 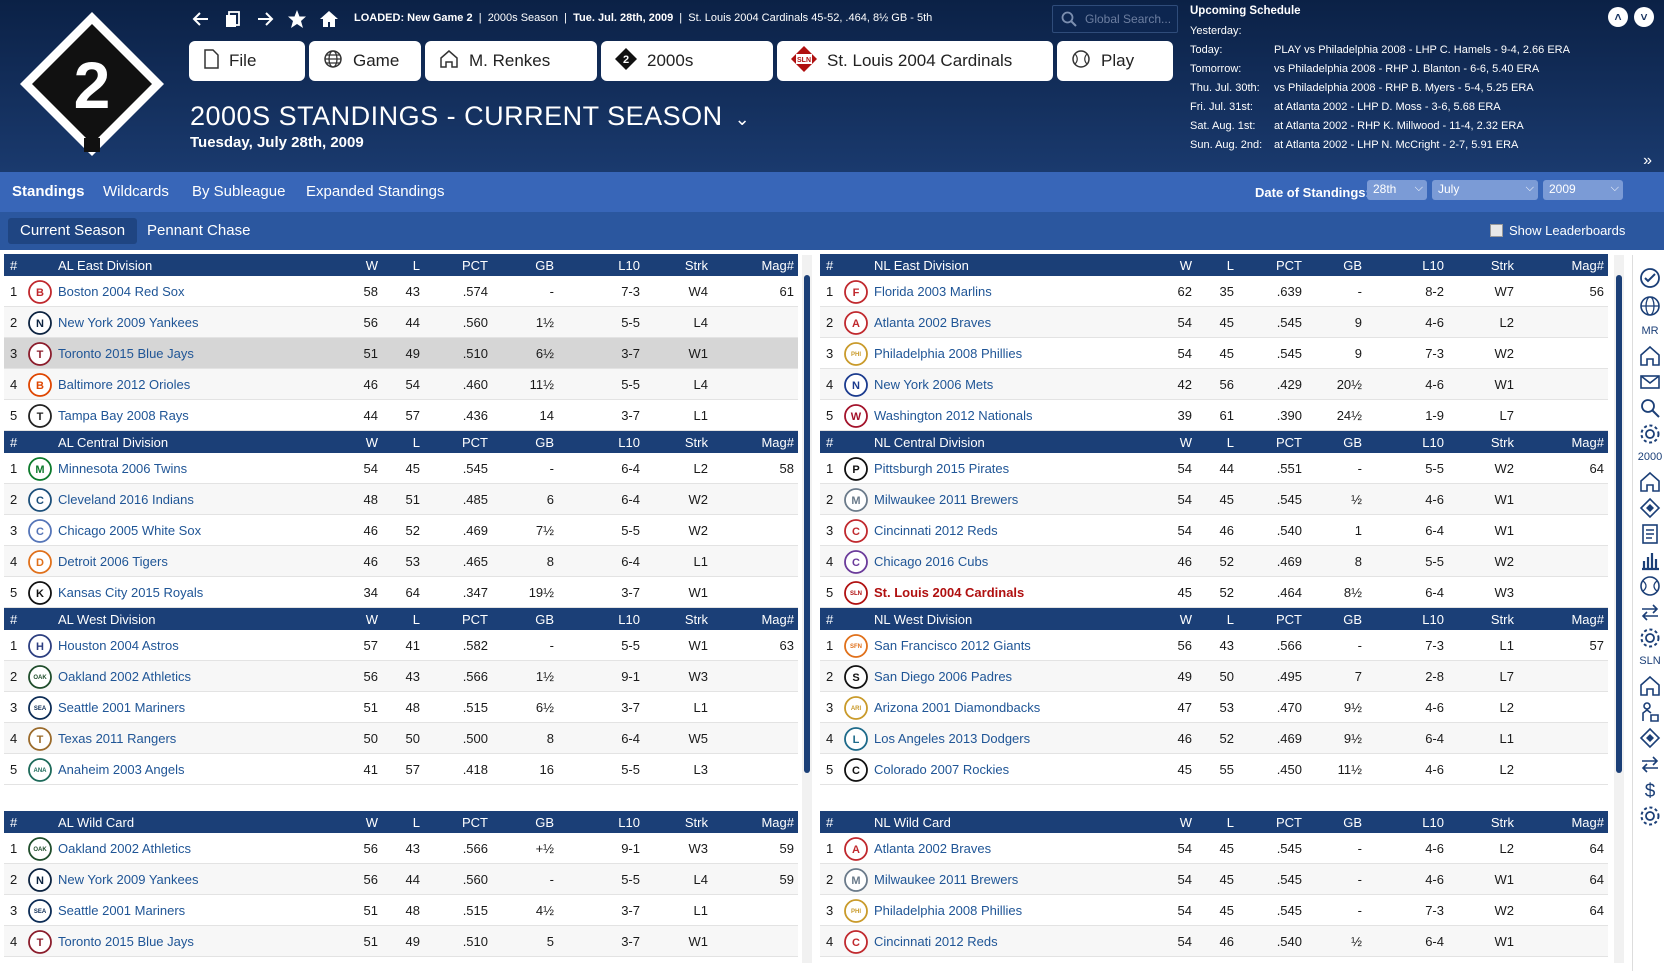 I want to click on team-name-link: Colorado 2007 Rockies, so click(x=942, y=769).